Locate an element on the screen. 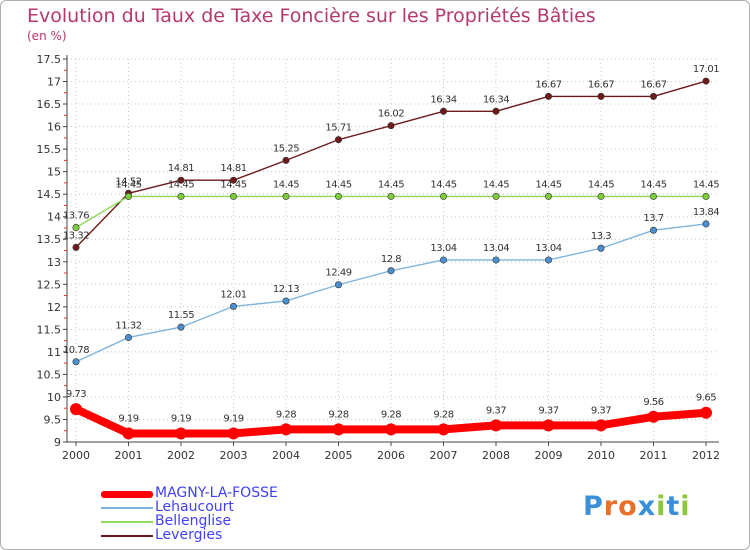 The width and height of the screenshot is (750, 550). y-tick-label: 15.5 is located at coordinates (49, 149).